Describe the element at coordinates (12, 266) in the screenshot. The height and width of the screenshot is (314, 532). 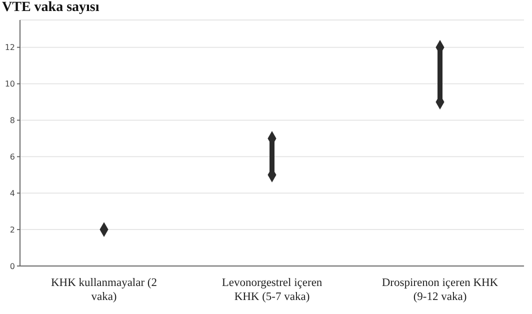
I see `y-tick-label: 0` at that location.